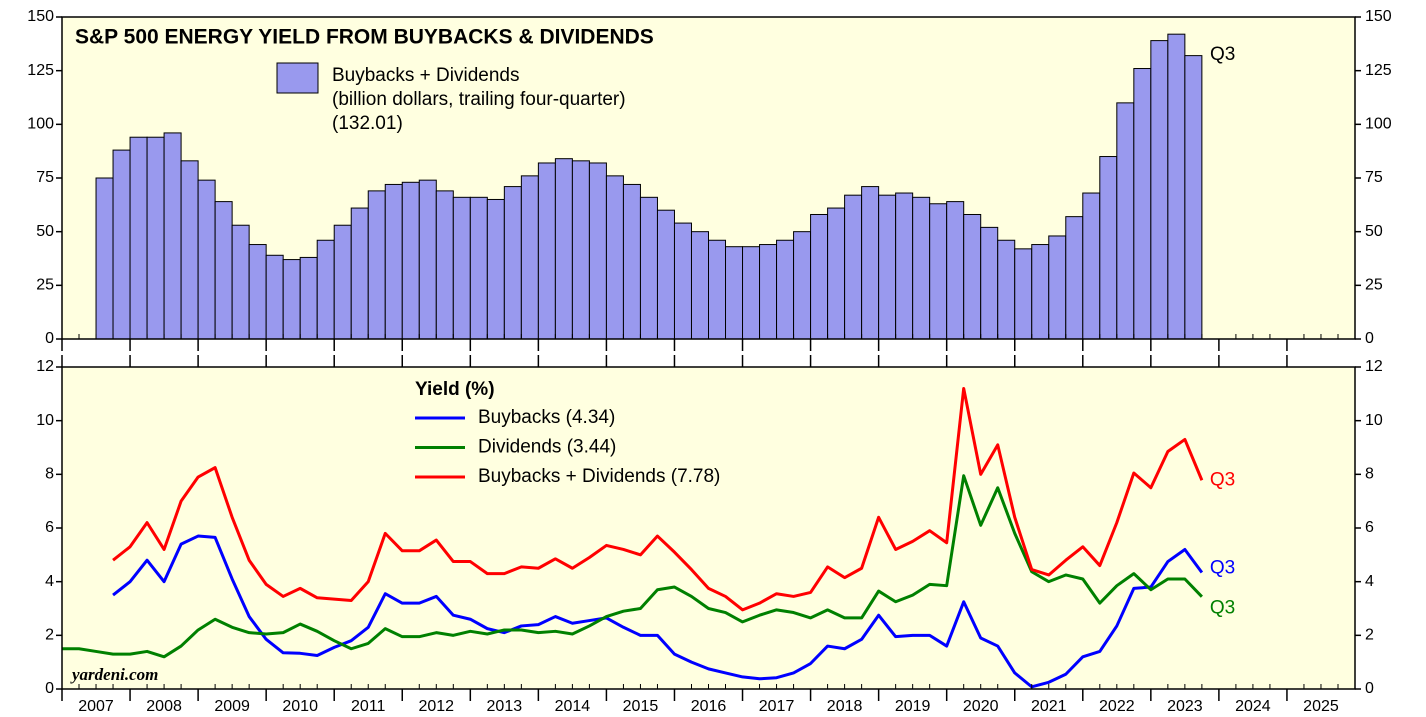  I want to click on x-tick-label: 2013, so click(505, 706).